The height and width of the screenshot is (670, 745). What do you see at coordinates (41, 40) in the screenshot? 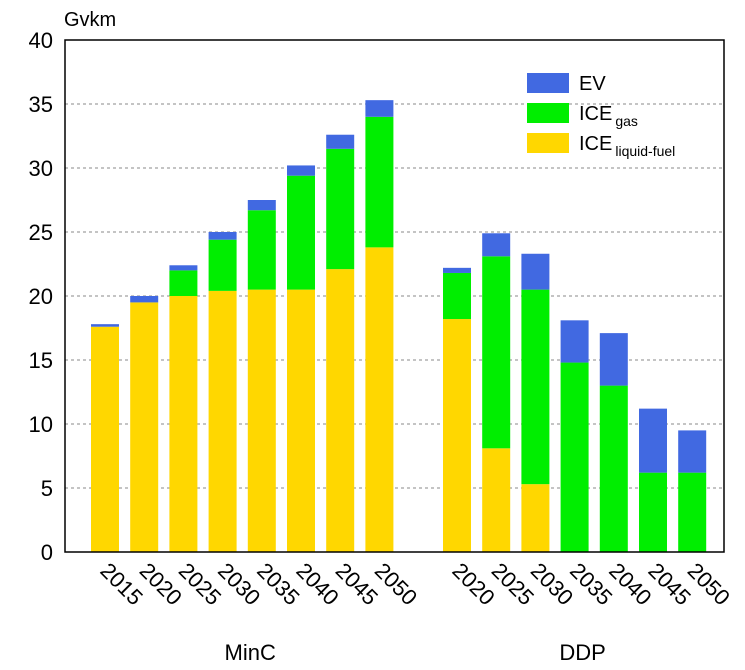
I see `y-tick-label: 40` at bounding box center [41, 40].